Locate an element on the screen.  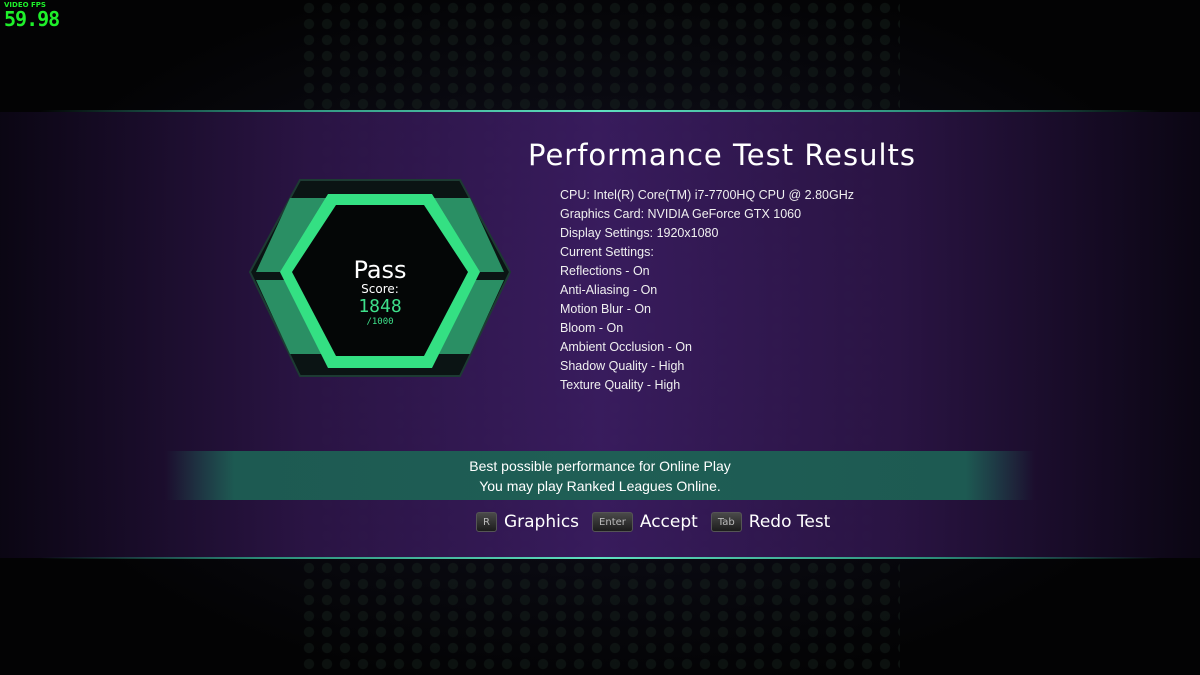
spec-bloom: Bloom - On is located at coordinates (592, 328).